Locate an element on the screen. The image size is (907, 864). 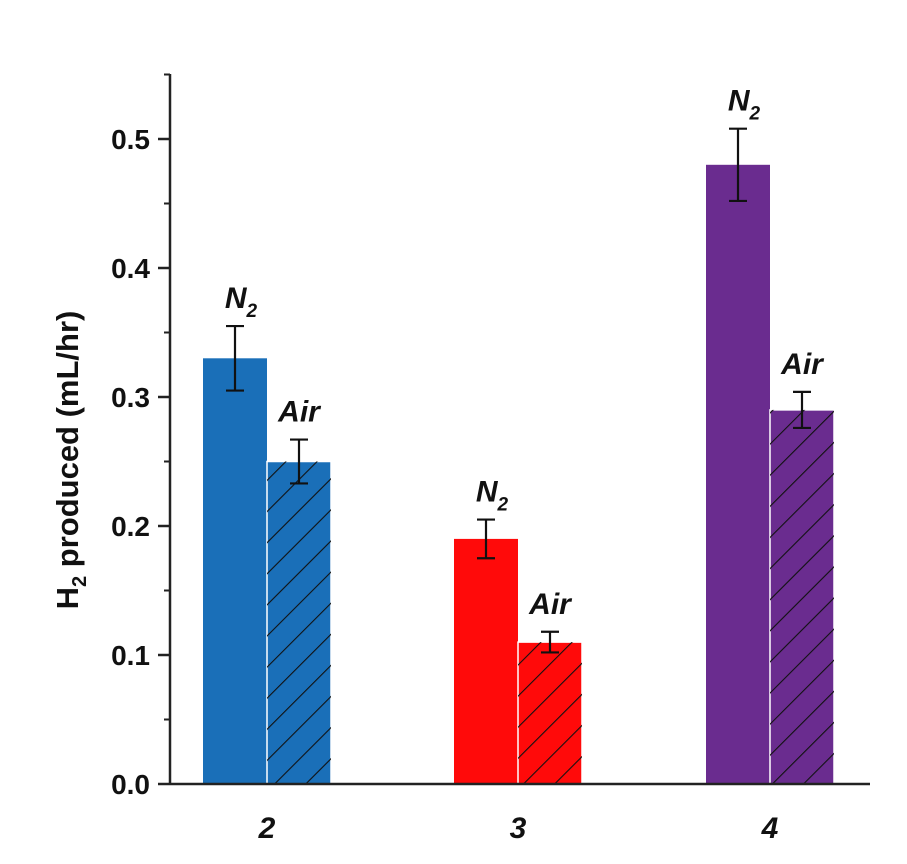
bar-label-air-3: Air is located at coordinates (550, 604).